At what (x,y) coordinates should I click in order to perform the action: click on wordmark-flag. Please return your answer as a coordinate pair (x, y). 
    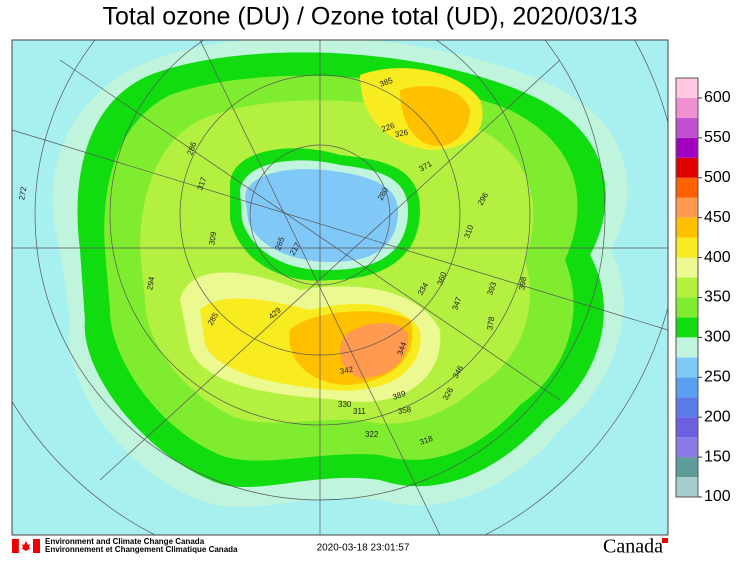
    Looking at the image, I should click on (665, 540).